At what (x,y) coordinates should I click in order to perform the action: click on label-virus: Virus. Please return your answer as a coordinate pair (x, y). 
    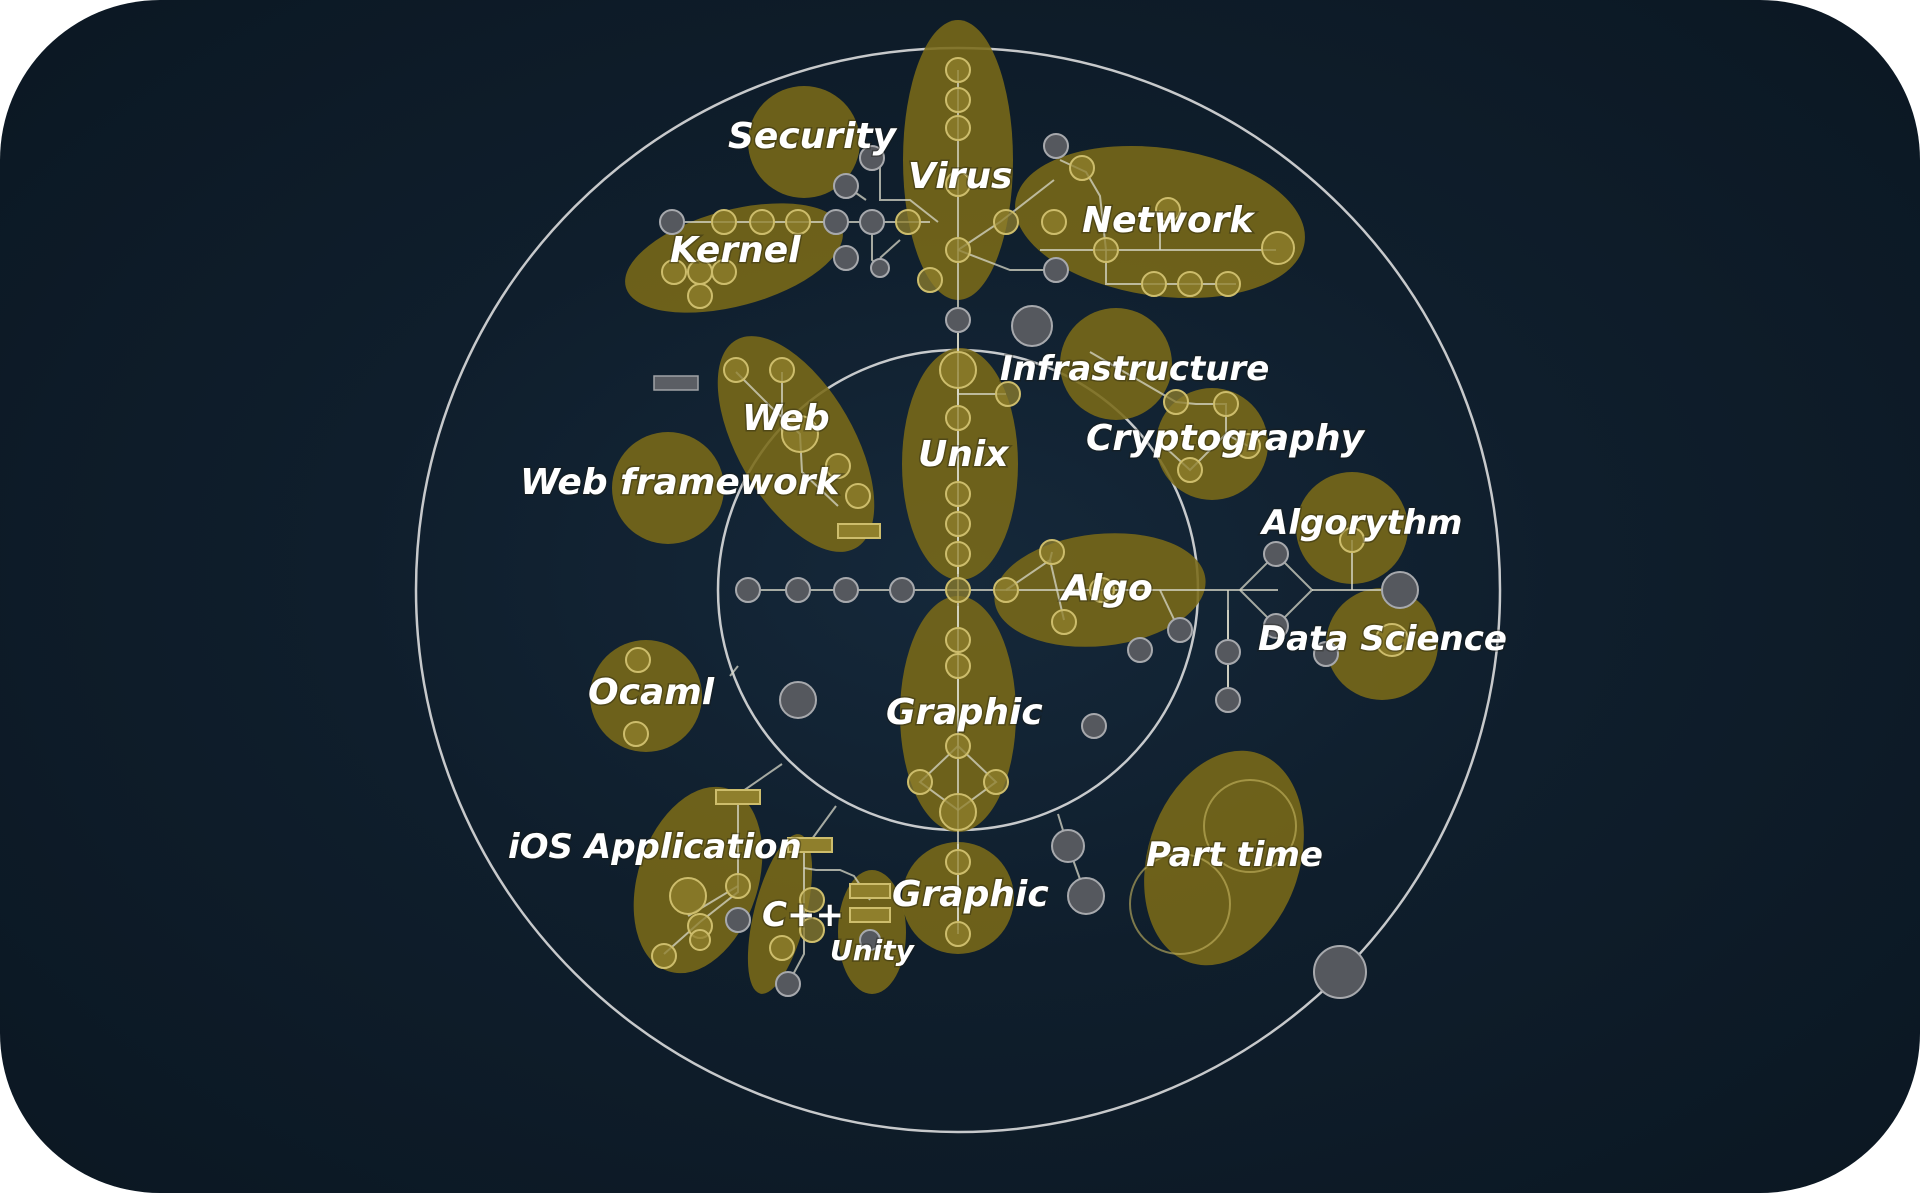
    Looking at the image, I should click on (960, 176).